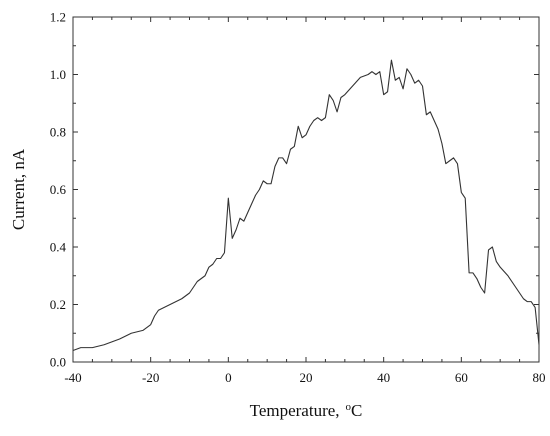 Image resolution: width=550 pixels, height=436 pixels. Describe the element at coordinates (228, 377) in the screenshot. I see `x-tick-label: 0` at that location.